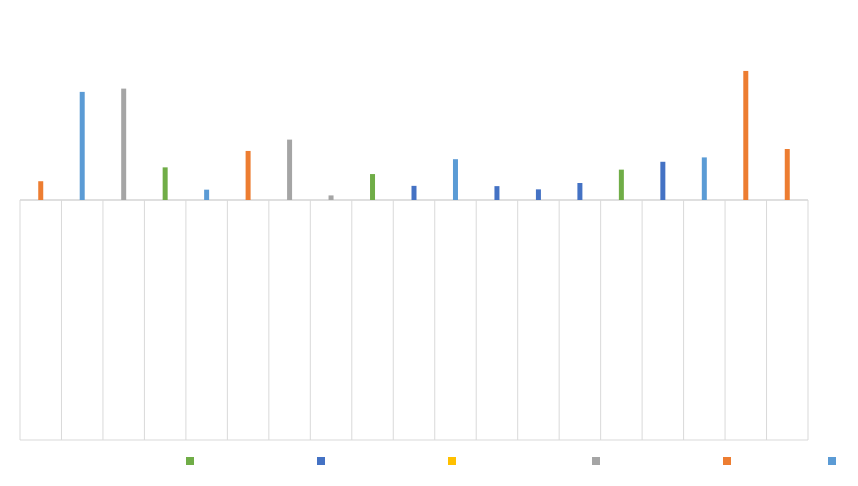 The height and width of the screenshot is (486, 858). I want to click on legend-item: 保障性租赁住房, so click(727, 461).